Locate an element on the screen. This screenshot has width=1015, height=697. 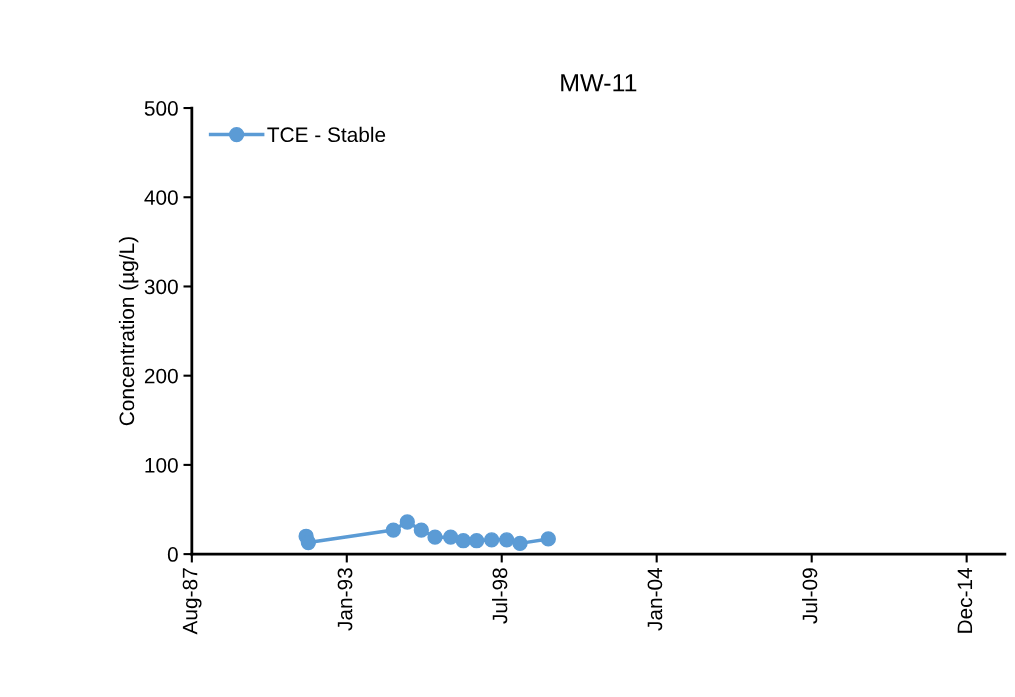
y-tick-label: 100 is located at coordinates (161, 465).